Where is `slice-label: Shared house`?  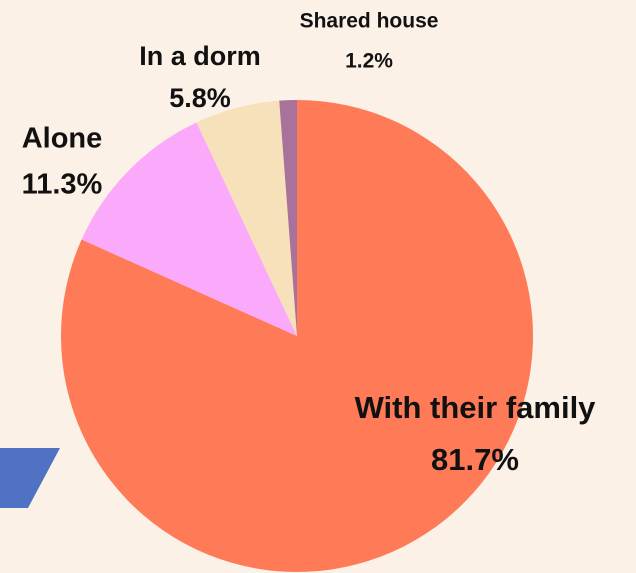
slice-label: Shared house is located at coordinates (369, 21).